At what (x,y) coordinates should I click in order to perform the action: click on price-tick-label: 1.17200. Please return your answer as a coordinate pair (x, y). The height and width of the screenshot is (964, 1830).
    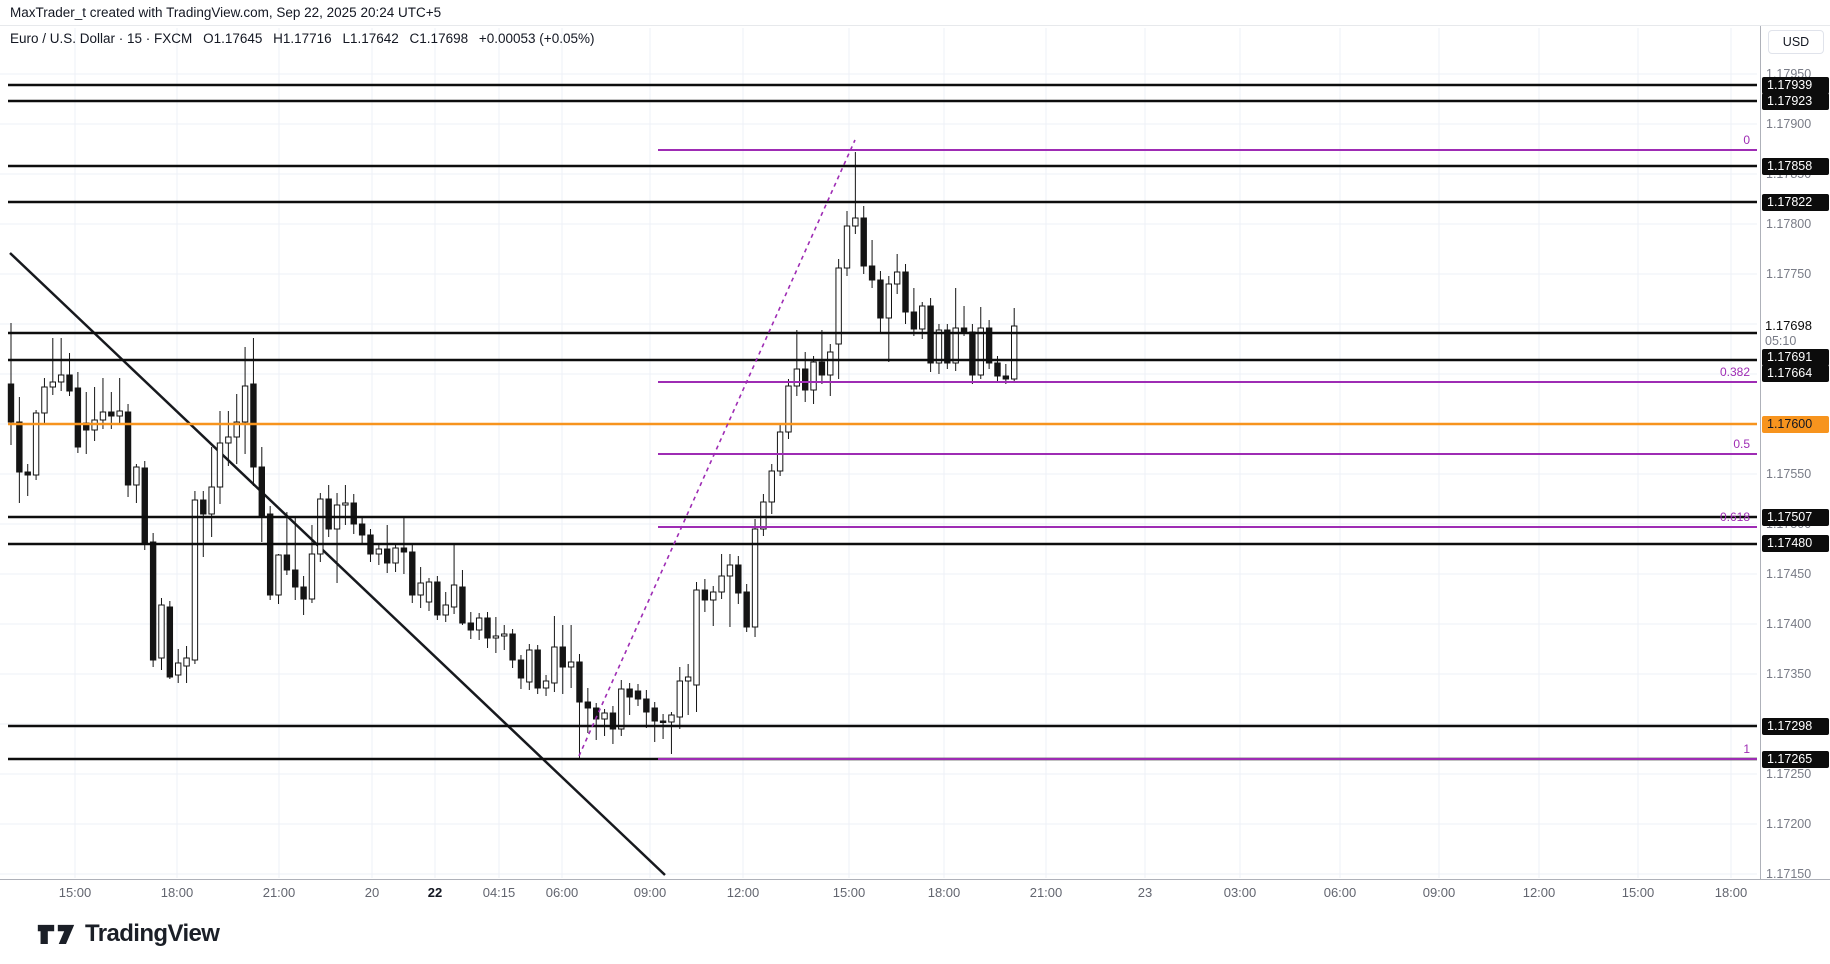
    Looking at the image, I should click on (1789, 824).